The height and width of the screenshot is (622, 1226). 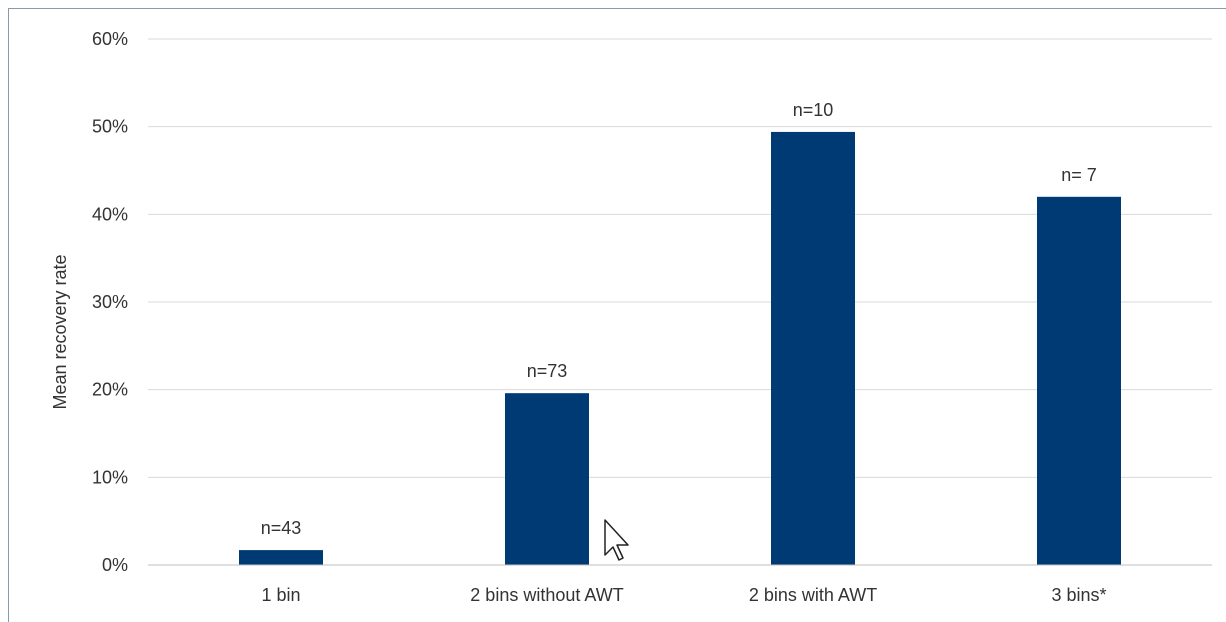 What do you see at coordinates (616, 540) in the screenshot?
I see `mouse-cursor-icon` at bounding box center [616, 540].